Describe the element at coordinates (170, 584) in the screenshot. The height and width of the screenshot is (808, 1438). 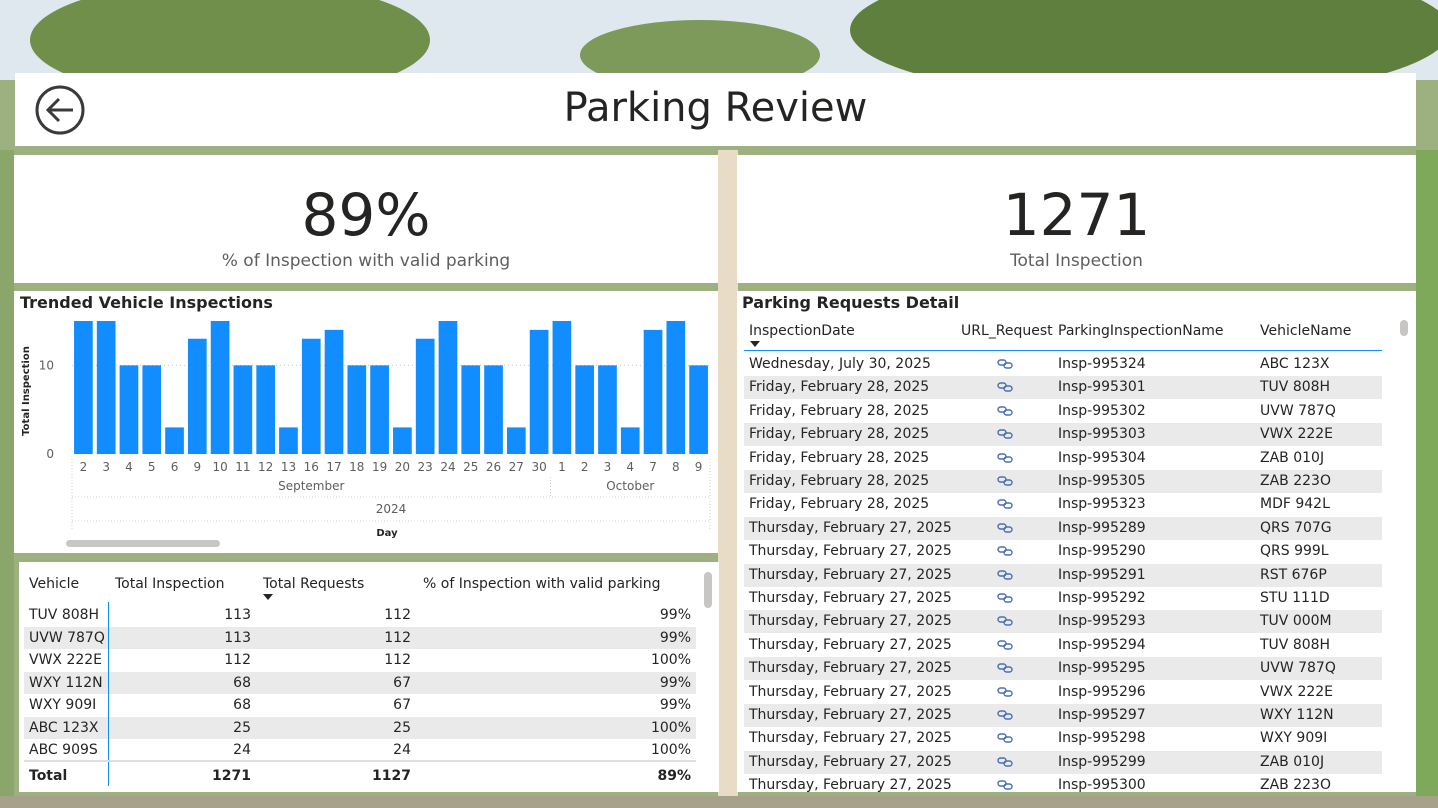
I see `col-header-total-inspection: Total Inspection` at that location.